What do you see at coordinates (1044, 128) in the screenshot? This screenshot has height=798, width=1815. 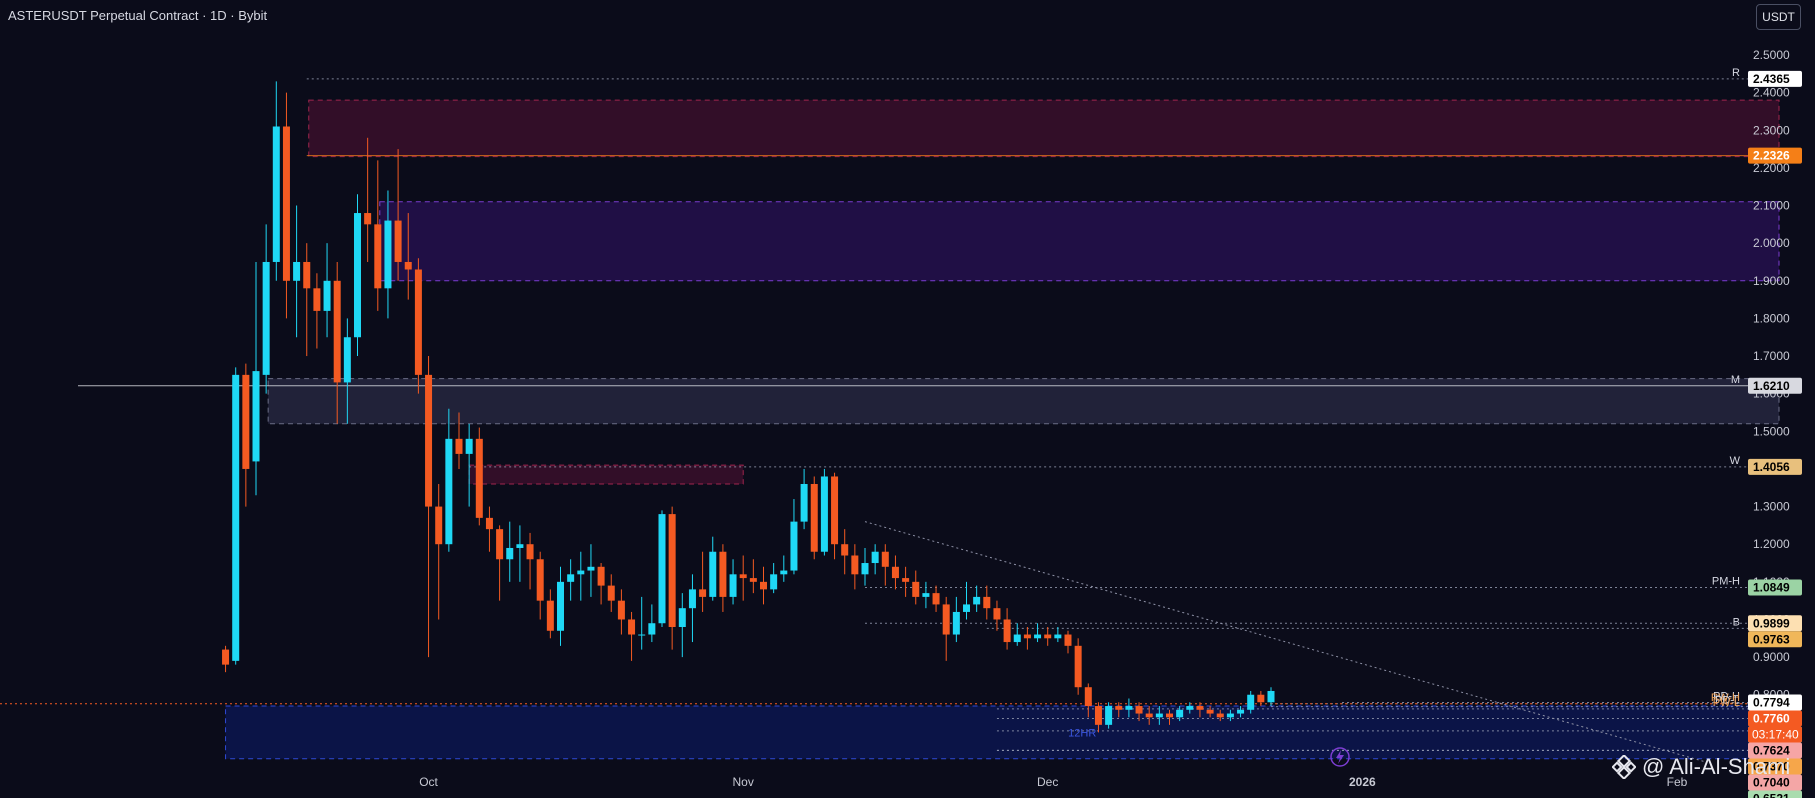 I see `zone-red` at bounding box center [1044, 128].